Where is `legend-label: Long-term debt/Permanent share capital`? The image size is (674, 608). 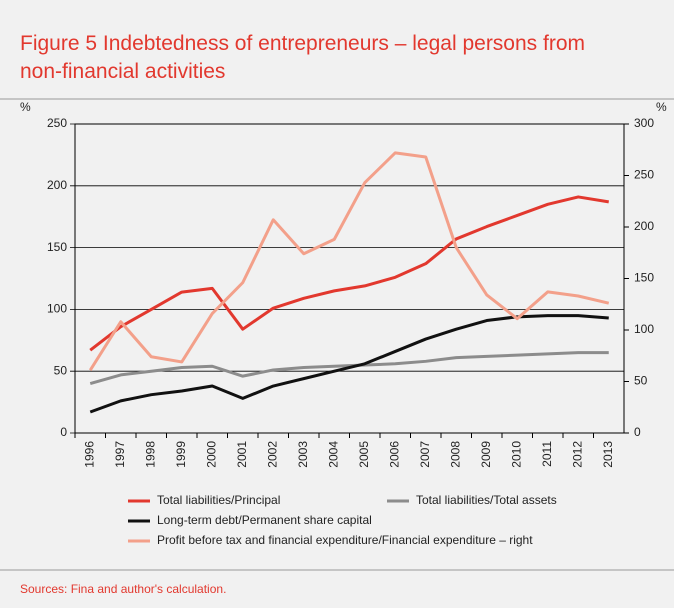
legend-label: Long-term debt/Permanent share capital is located at coordinates (264, 520).